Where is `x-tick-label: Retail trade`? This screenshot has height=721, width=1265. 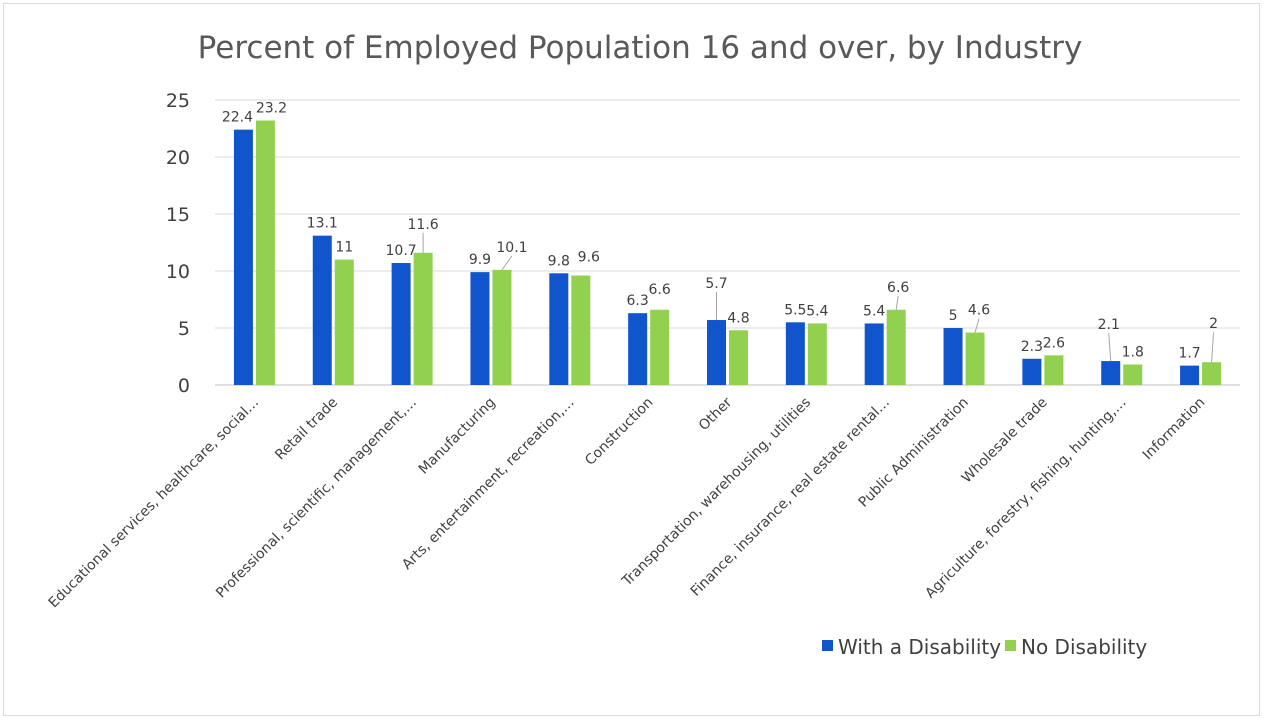
x-tick-label: Retail trade is located at coordinates (306, 429).